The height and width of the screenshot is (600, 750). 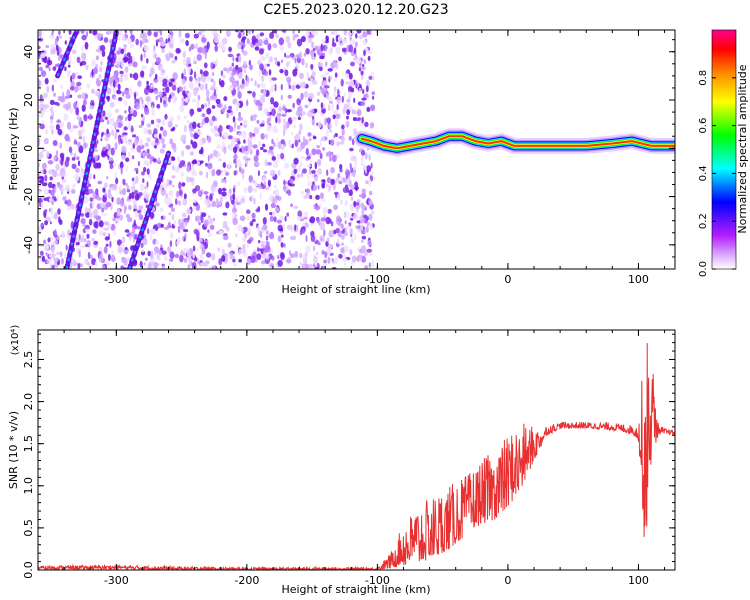 I want to click on colorbar-tick-label: 0.6, so click(x=703, y=126).